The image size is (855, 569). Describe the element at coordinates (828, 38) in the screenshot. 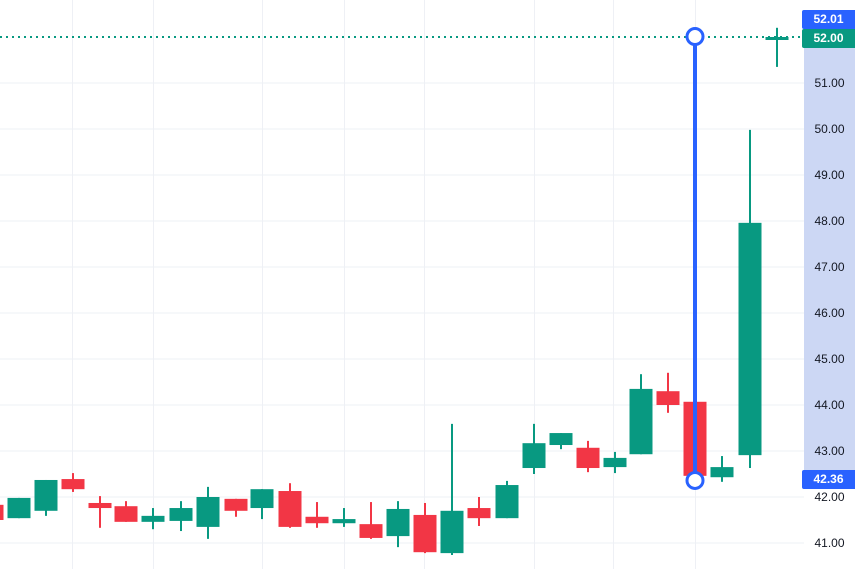

I see `last-price-badge: 52.00` at that location.